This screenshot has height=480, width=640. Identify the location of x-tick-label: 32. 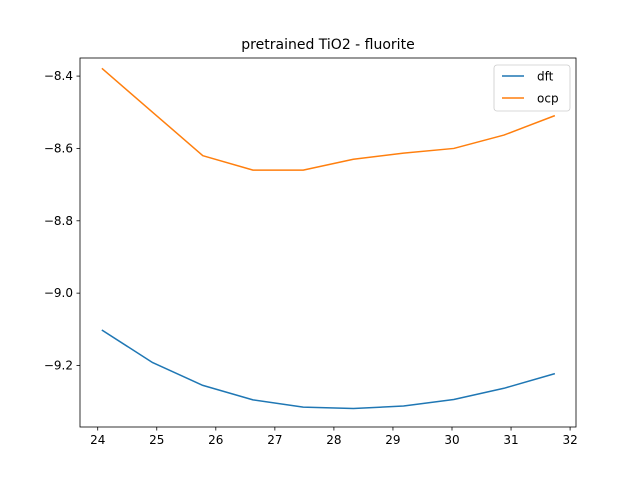
(569, 440).